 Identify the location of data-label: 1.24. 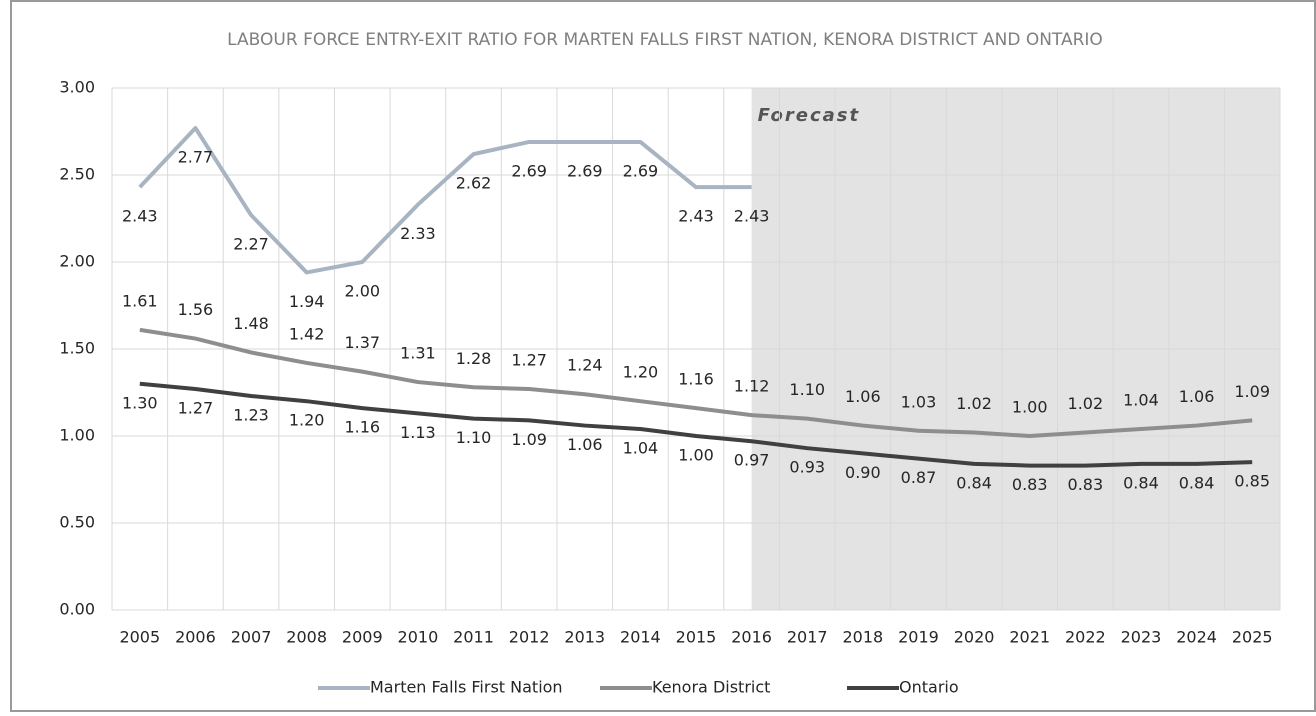
(585, 365).